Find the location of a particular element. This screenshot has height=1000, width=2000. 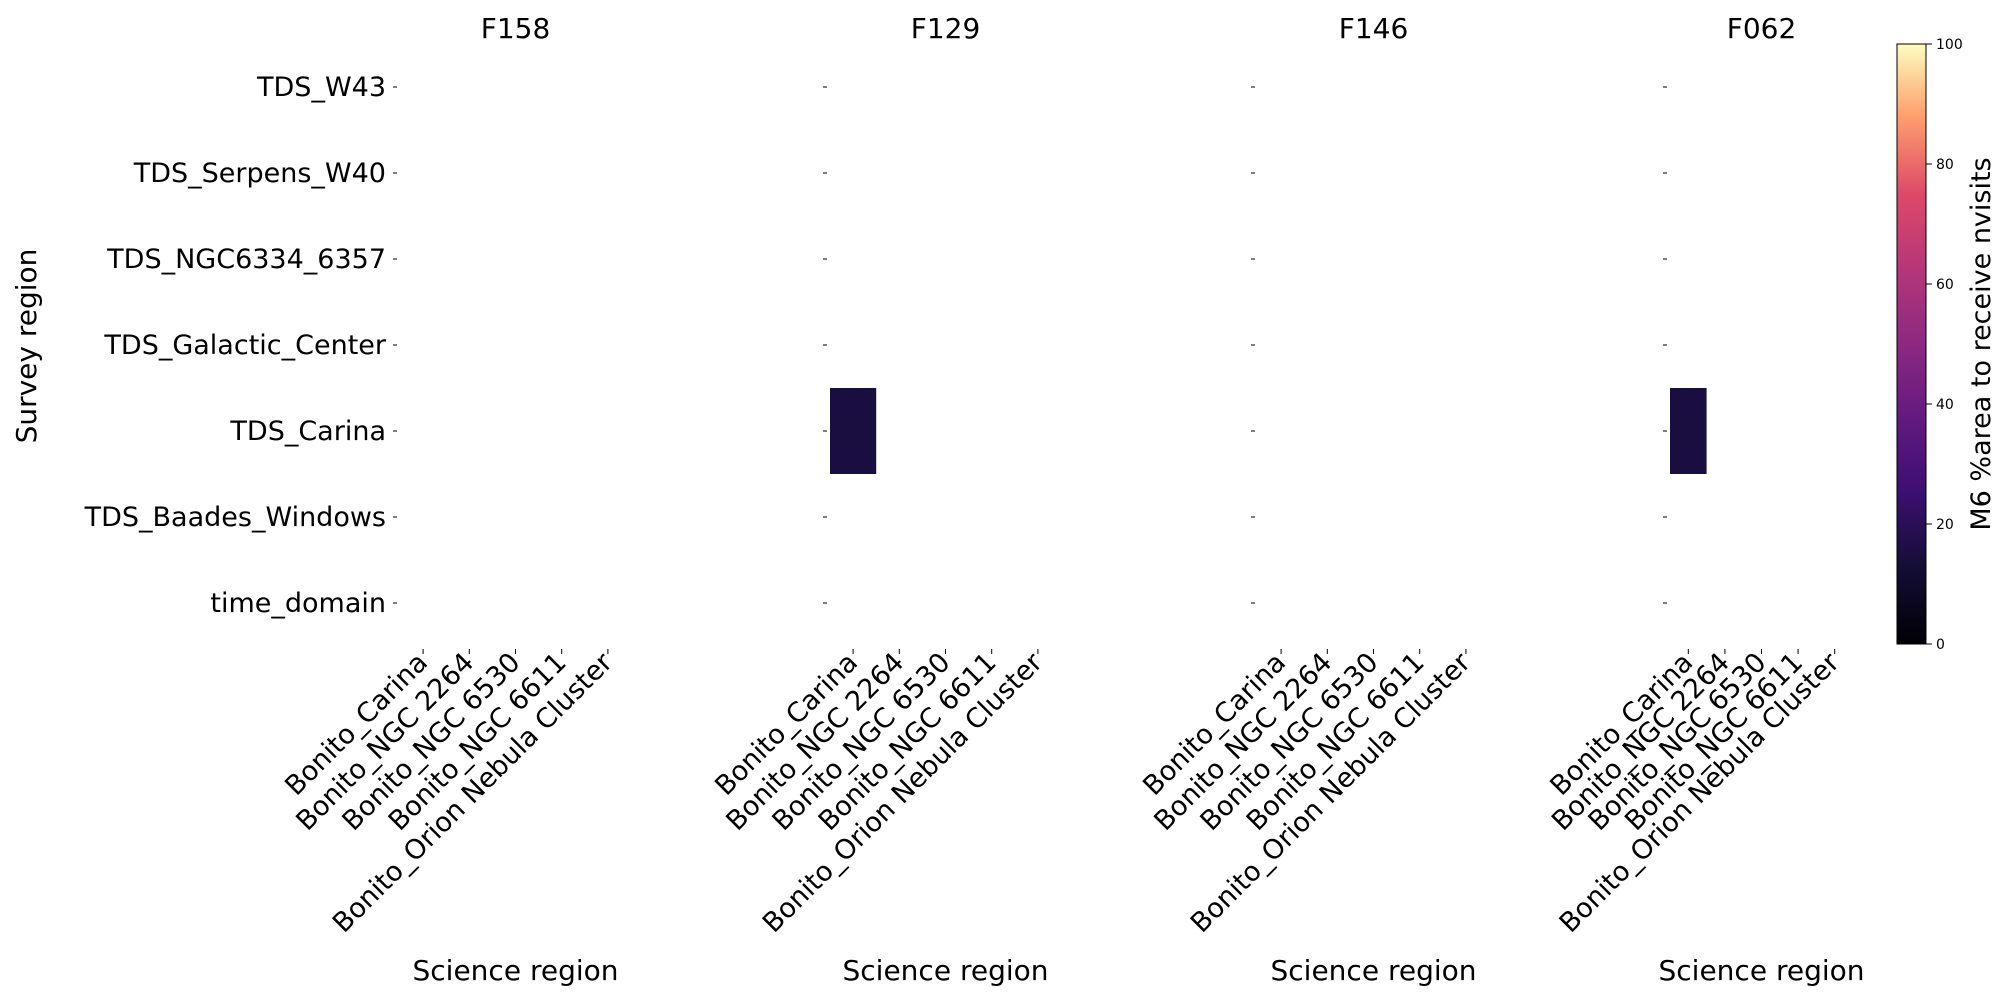

colorbar-tick-label: 40 is located at coordinates (1945, 405).